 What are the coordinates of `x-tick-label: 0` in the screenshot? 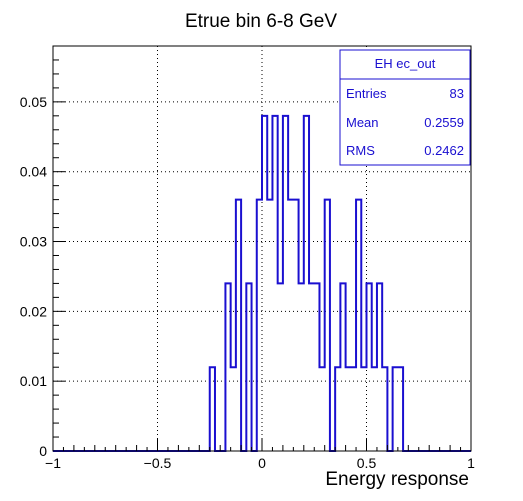 It's located at (262, 463).